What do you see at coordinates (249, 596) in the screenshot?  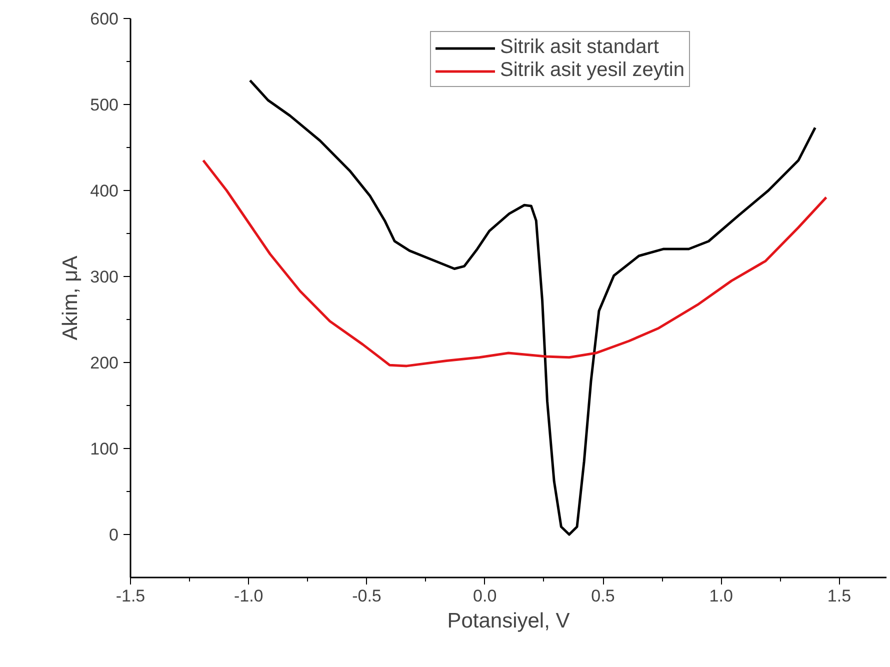 I see `x-tick-label: -1.0` at bounding box center [249, 596].